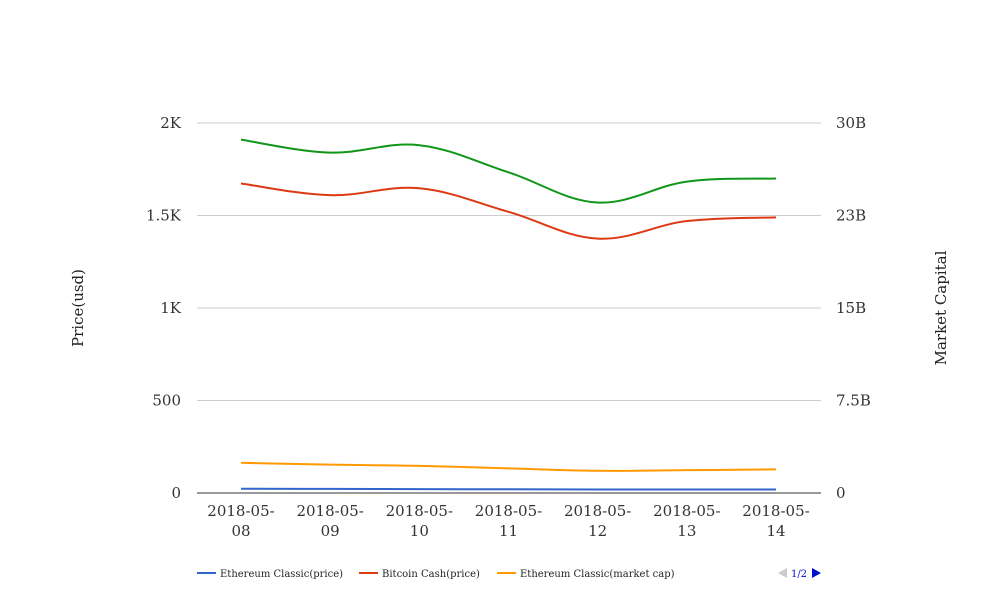 Image resolution: width=1008 pixels, height=616 pixels. Describe the element at coordinates (176, 493) in the screenshot. I see `left-tick-label: 0` at that location.